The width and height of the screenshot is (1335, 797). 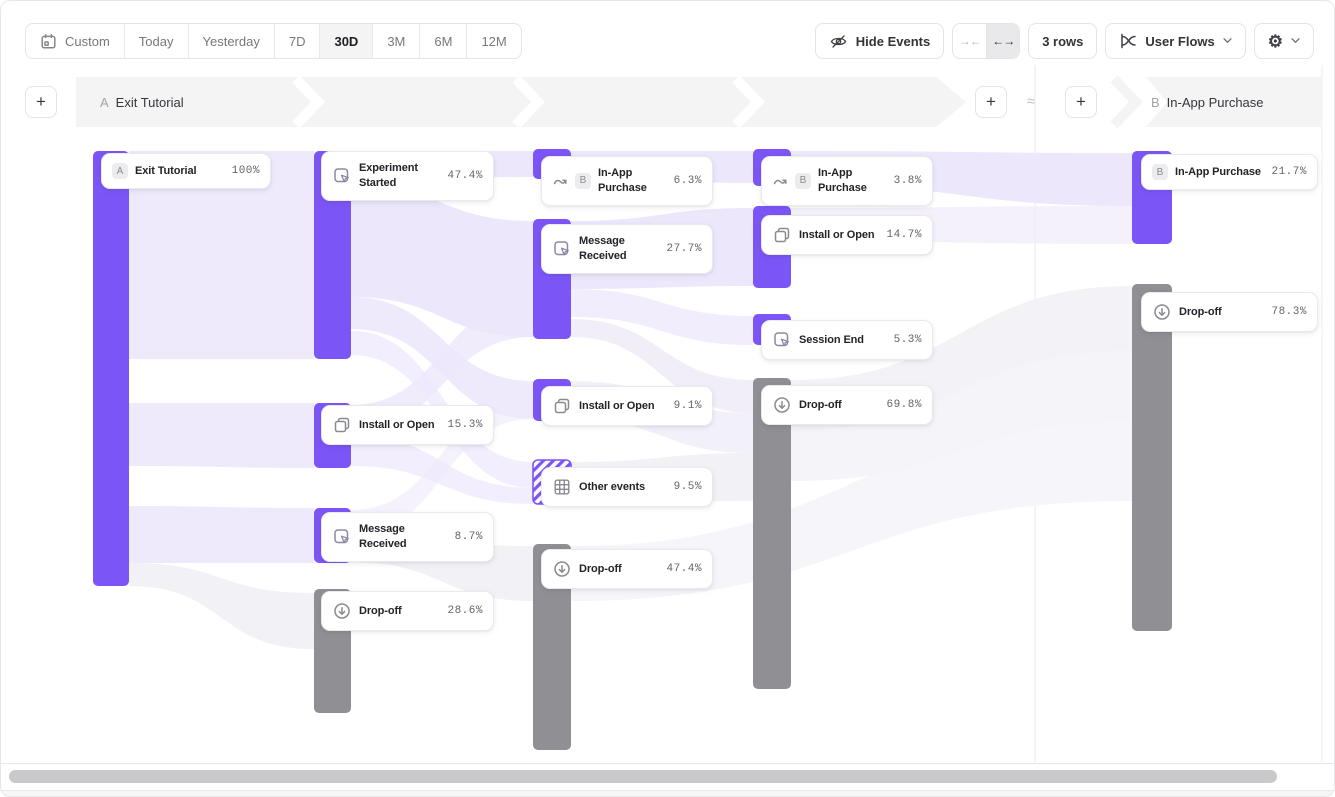 What do you see at coordinates (104, 102) in the screenshot?
I see `flow-a-badge: A` at bounding box center [104, 102].